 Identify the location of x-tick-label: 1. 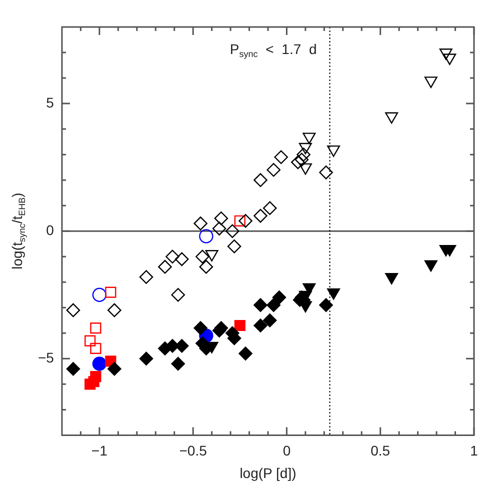
(474, 450).